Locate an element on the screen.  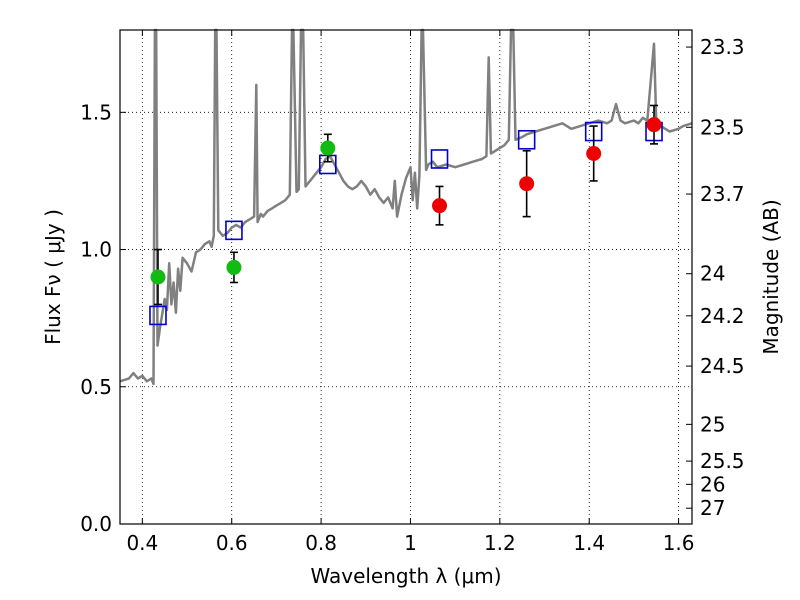
y2-tick-label: 25.5 is located at coordinates (722, 461).